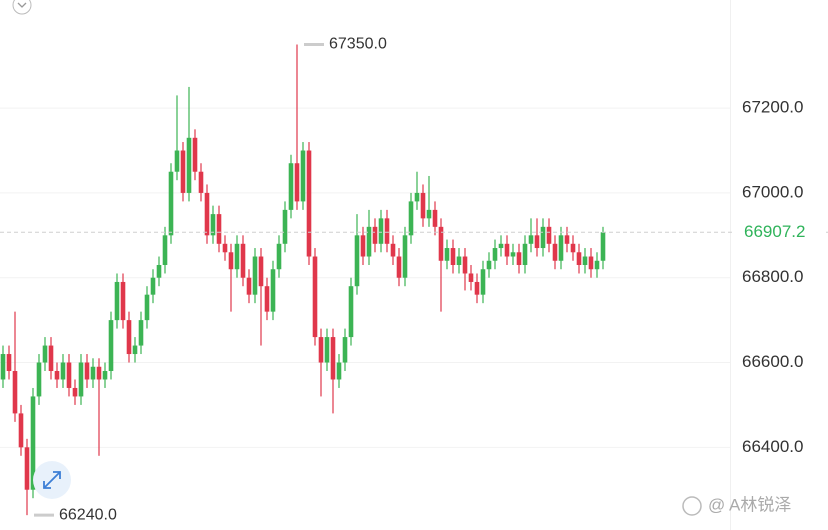 The height and width of the screenshot is (530, 828). I want to click on watermark: @ A林锐泽, so click(736, 505).